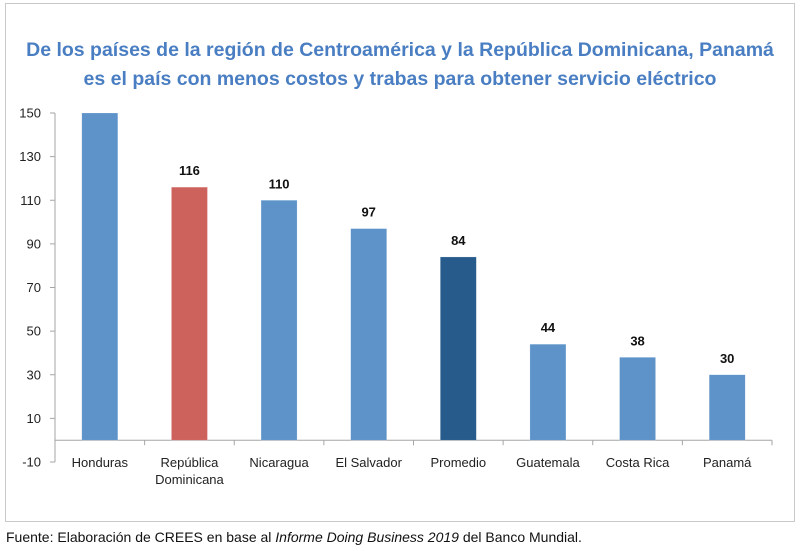 The image size is (800, 551). Describe the element at coordinates (367, 537) in the screenshot. I see `footnote-report-title: Informe Doing Business 2019` at that location.